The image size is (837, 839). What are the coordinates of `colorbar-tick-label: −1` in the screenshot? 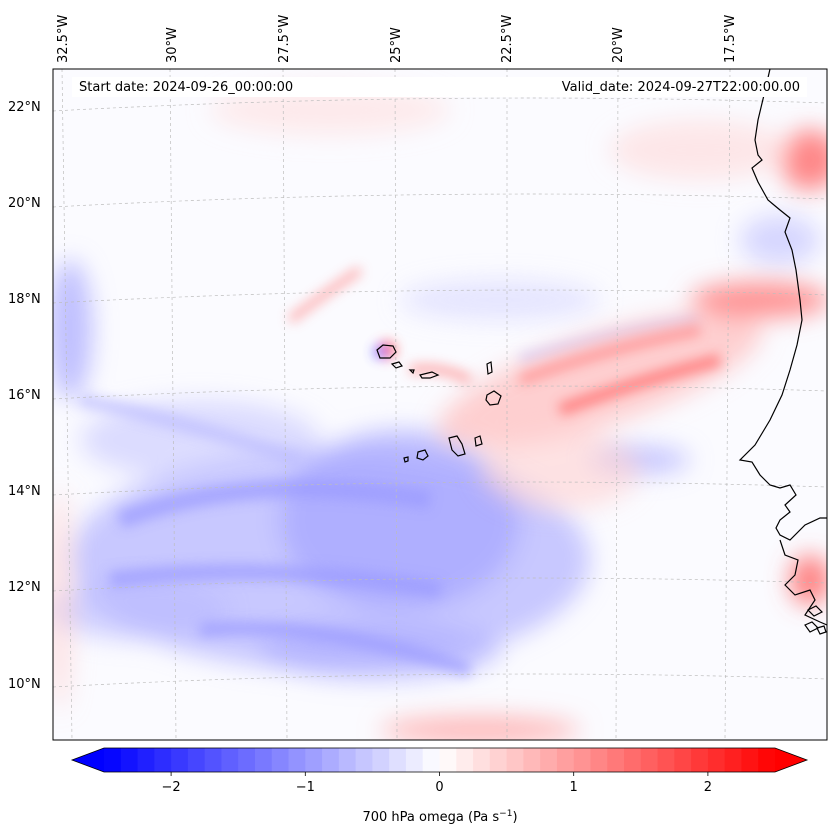 It's located at (305, 787).